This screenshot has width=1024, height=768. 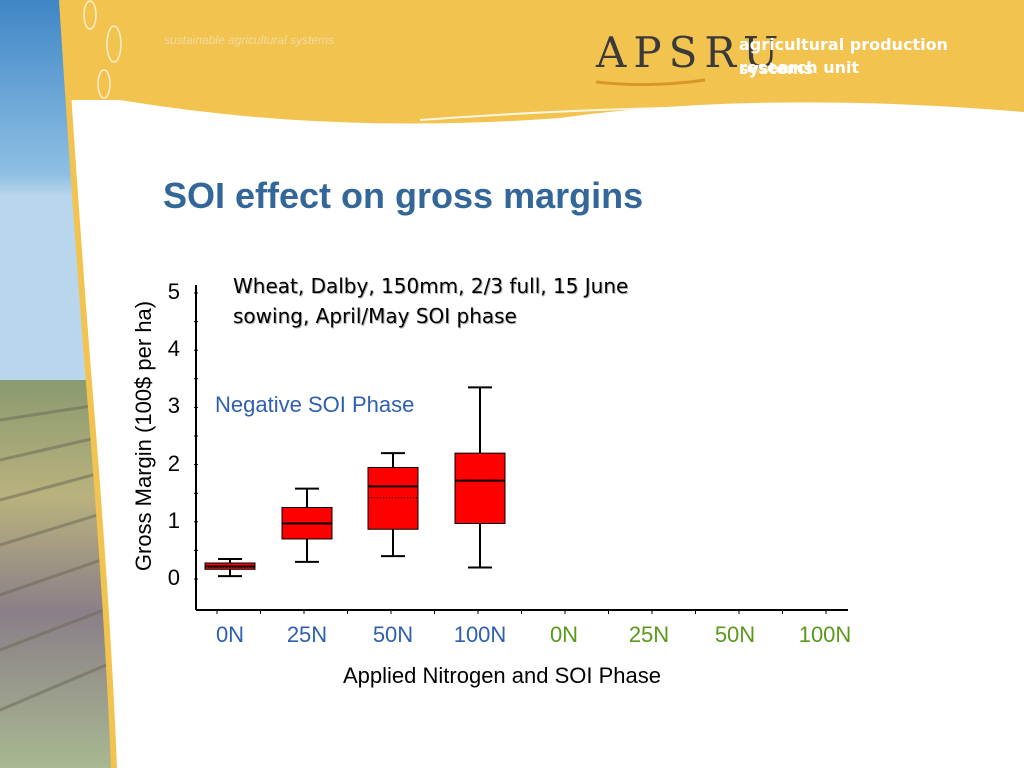 I want to click on tagline: sustainable agricultural systems, so click(x=249, y=40).